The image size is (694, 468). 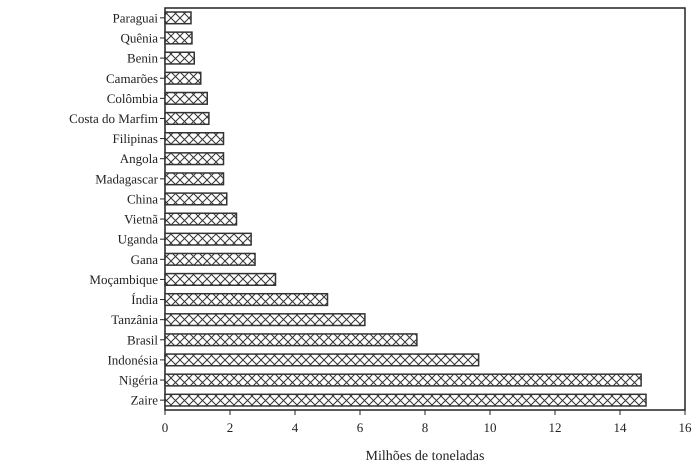 What do you see at coordinates (620, 427) in the screenshot?
I see `x-tick-label: 14` at bounding box center [620, 427].